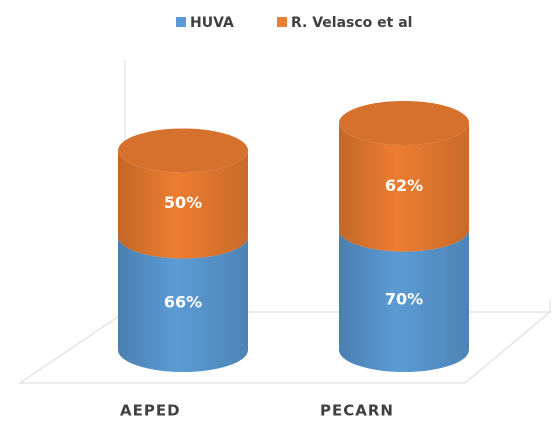 This screenshot has width=553, height=421. Describe the element at coordinates (150, 411) in the screenshot. I see `x-tick-label: AEPED` at that location.